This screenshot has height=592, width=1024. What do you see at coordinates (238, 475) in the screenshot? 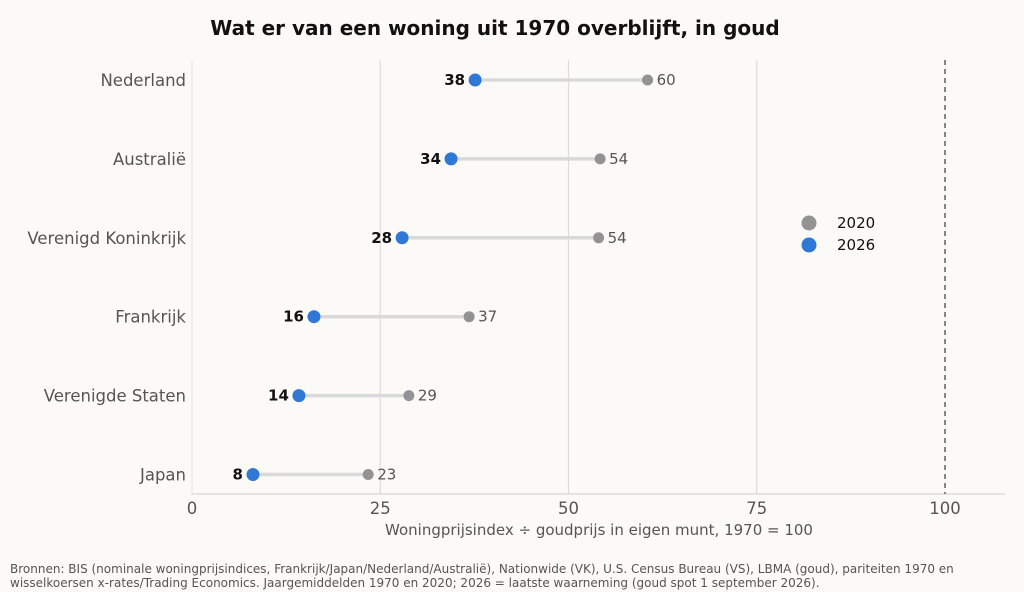
I see `data-label-2026: 8` at bounding box center [238, 475].